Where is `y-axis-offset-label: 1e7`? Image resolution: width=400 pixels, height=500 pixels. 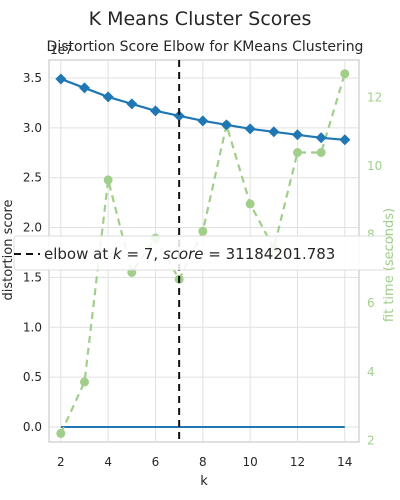
y-axis-offset-label: 1e7 is located at coordinates (61, 50).